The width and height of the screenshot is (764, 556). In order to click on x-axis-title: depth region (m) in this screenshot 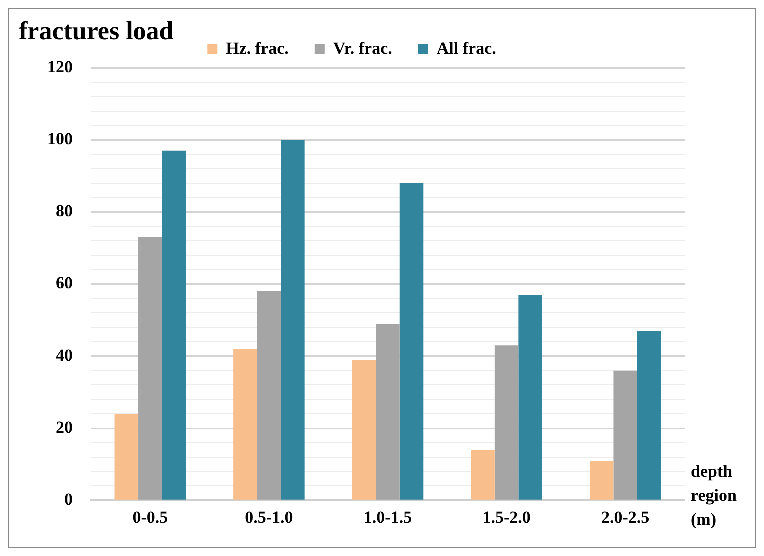, I will do `click(714, 495)`.